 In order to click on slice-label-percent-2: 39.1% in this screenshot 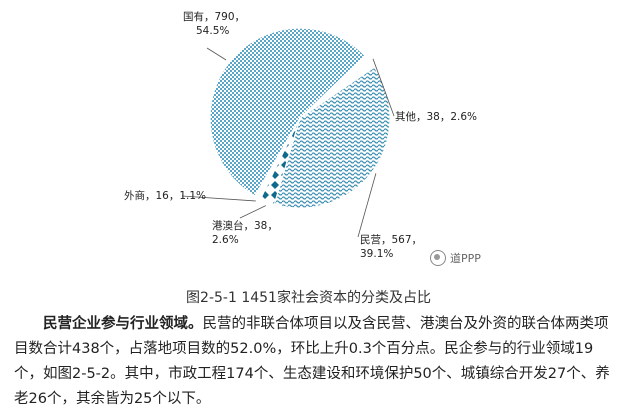, I will do `click(376, 254)`.